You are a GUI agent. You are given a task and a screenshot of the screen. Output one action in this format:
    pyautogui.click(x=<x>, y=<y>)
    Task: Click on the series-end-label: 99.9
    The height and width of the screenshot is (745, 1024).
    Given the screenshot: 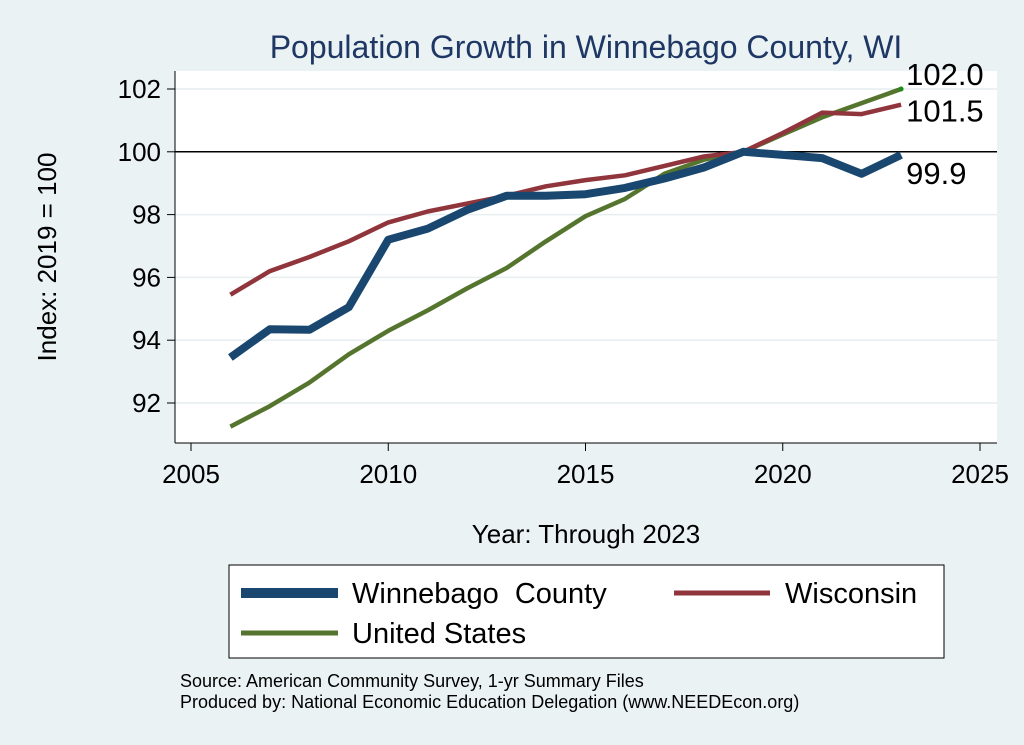 What is the action you would take?
    pyautogui.click(x=936, y=173)
    